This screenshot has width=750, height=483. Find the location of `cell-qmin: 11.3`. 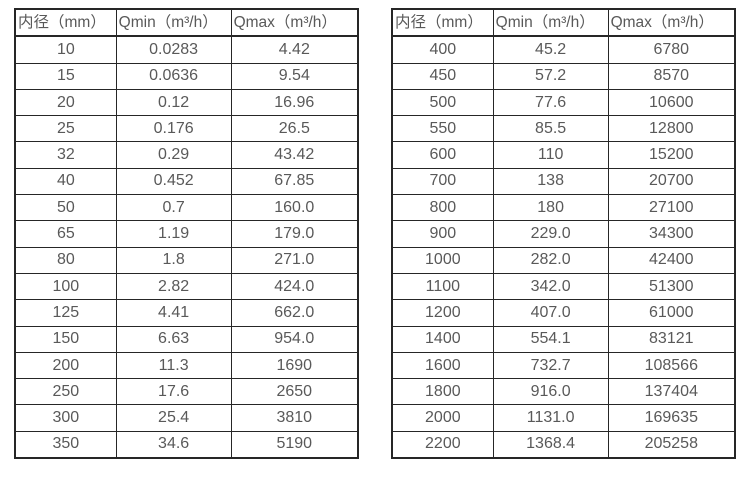

cell-qmin: 11.3 is located at coordinates (173, 365).